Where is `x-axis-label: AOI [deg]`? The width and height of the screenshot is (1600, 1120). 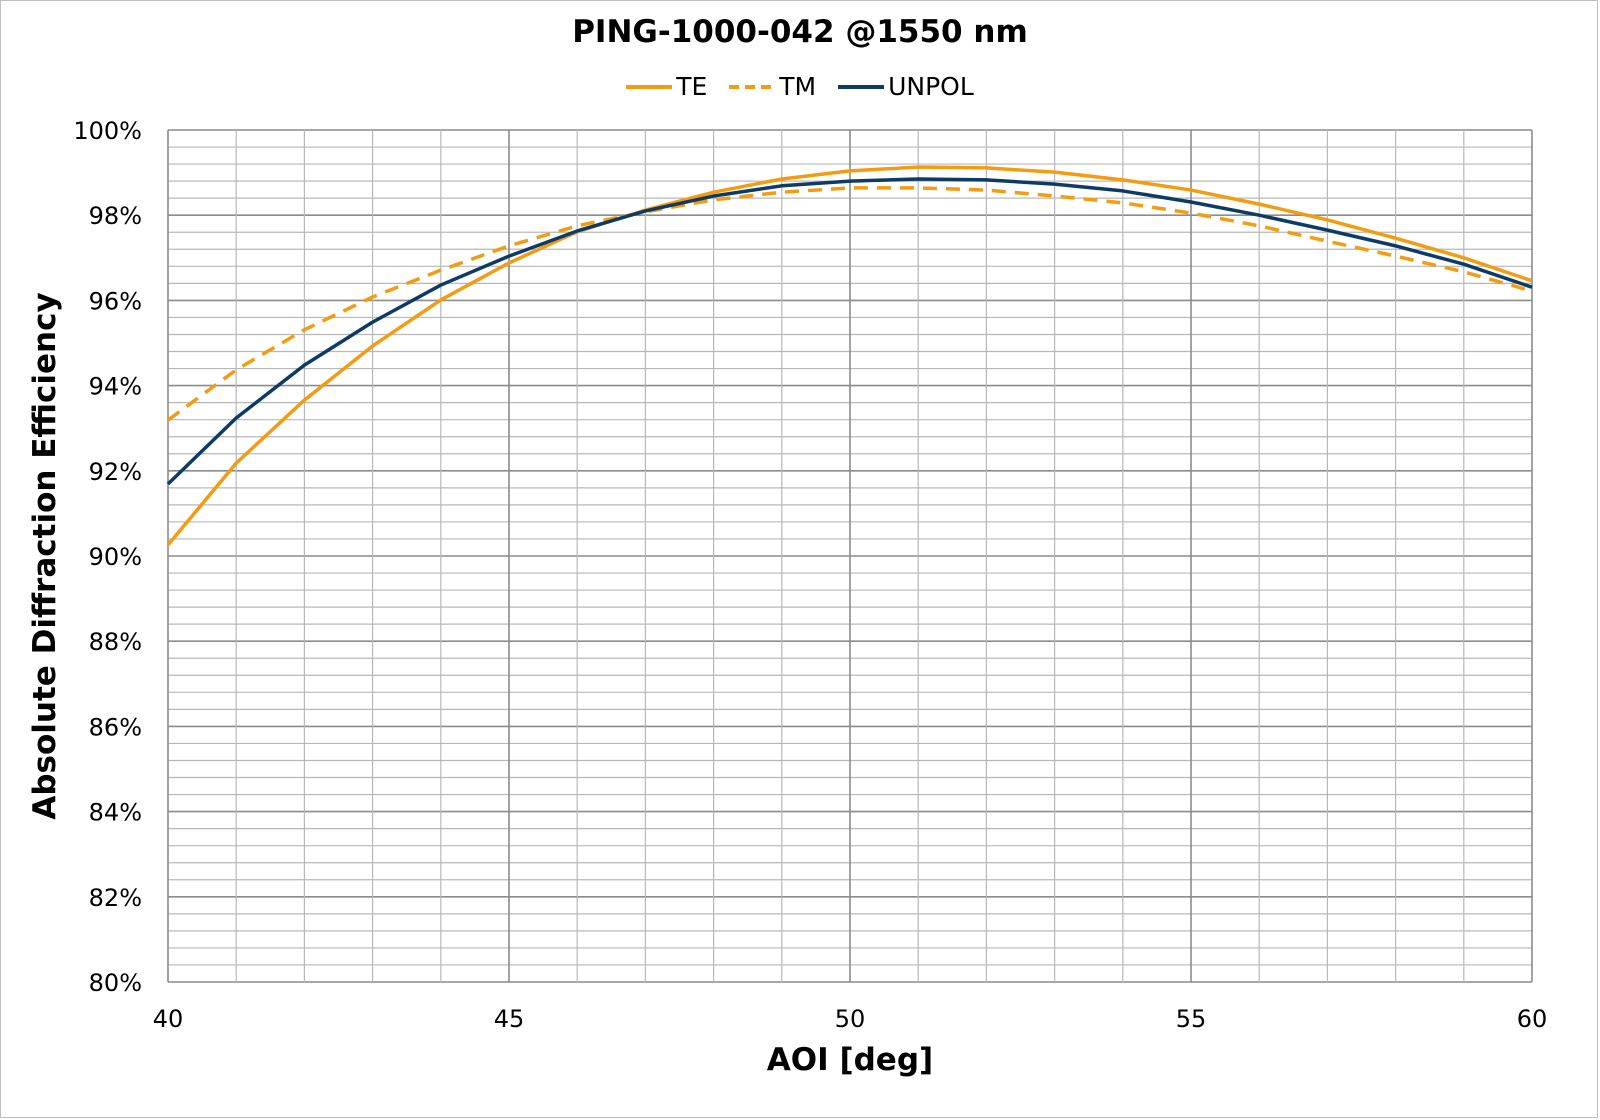
x-axis-label: AOI [deg] is located at coordinates (850, 1060).